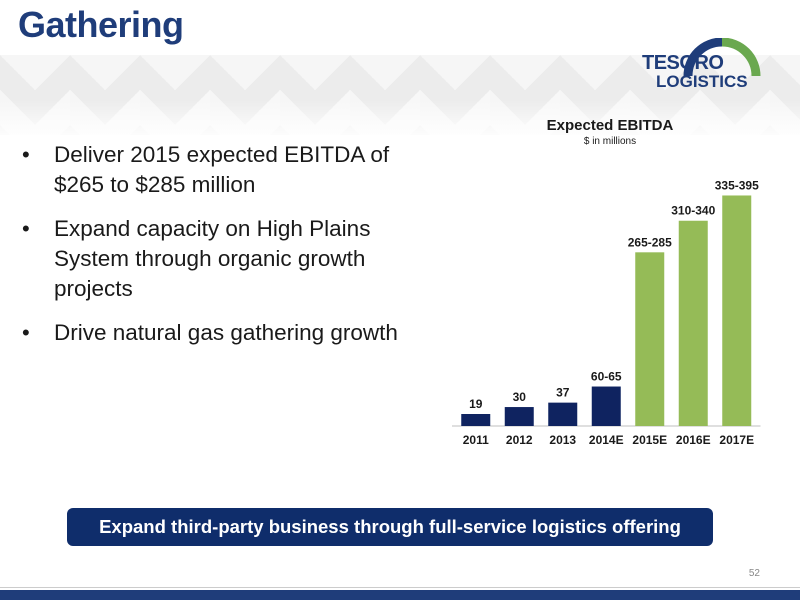  Describe the element at coordinates (650, 242) in the screenshot. I see `data-label-2015E: 265-285` at that location.